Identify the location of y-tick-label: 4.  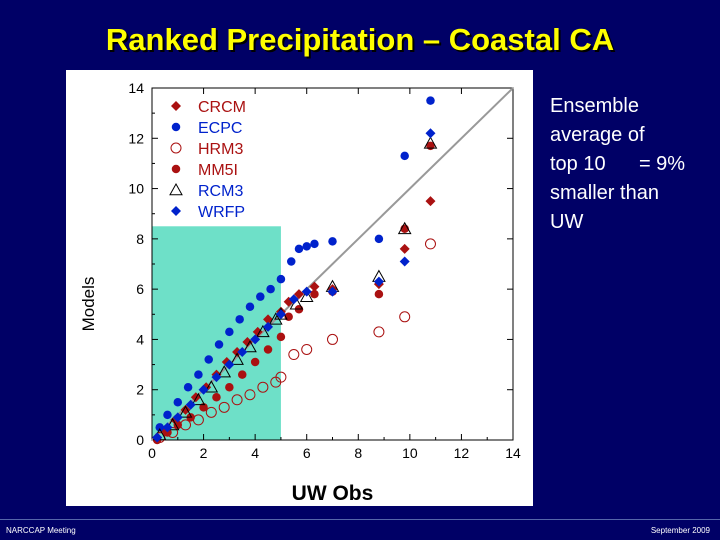
(140, 339).